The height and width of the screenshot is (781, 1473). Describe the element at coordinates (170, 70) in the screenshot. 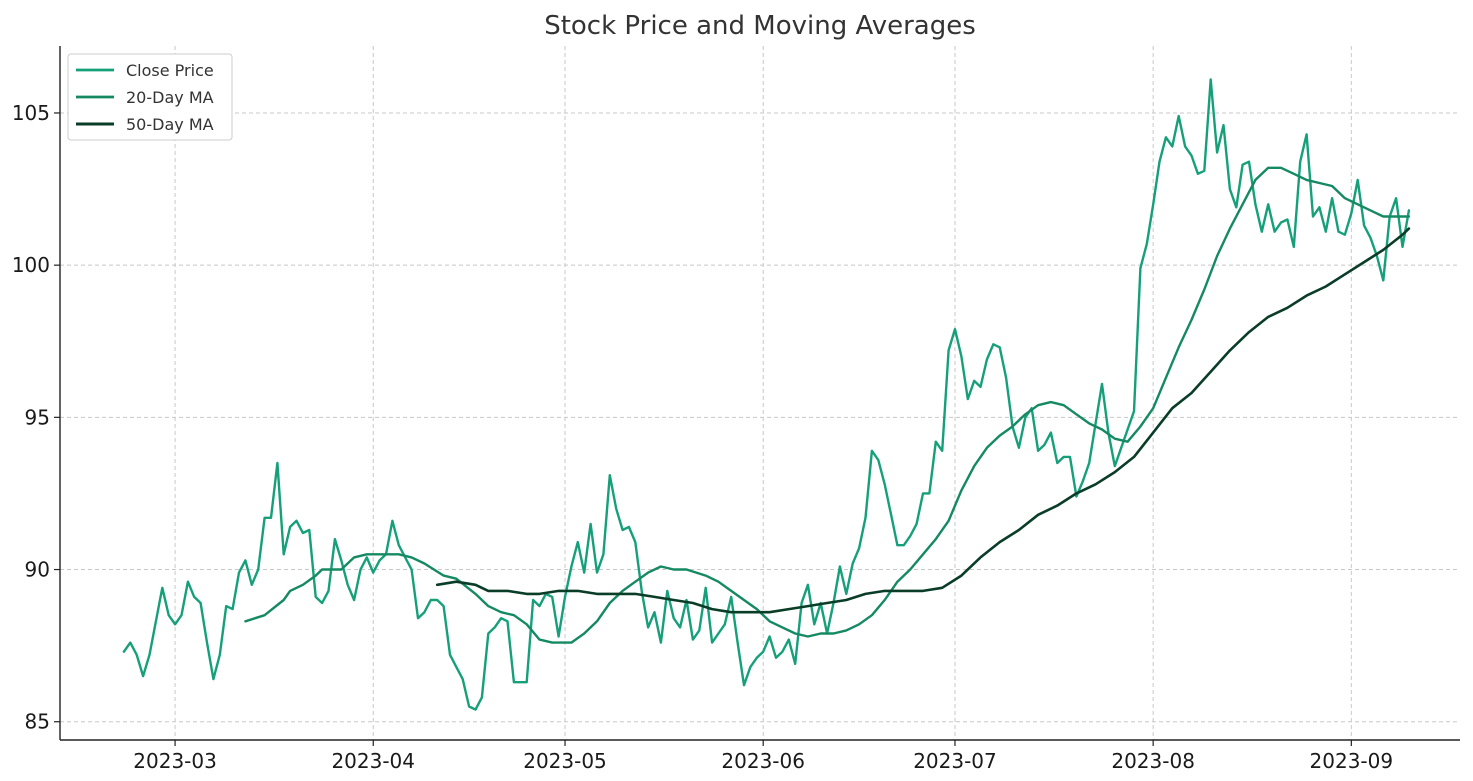

I see `legend-label: Close Price` at that location.